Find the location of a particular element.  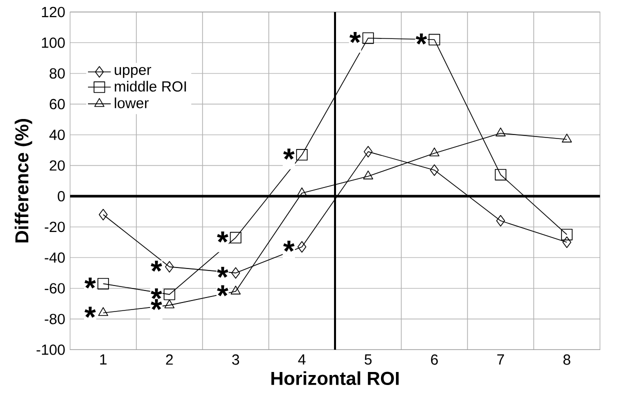

x-tick-label: 2 is located at coordinates (169, 359).